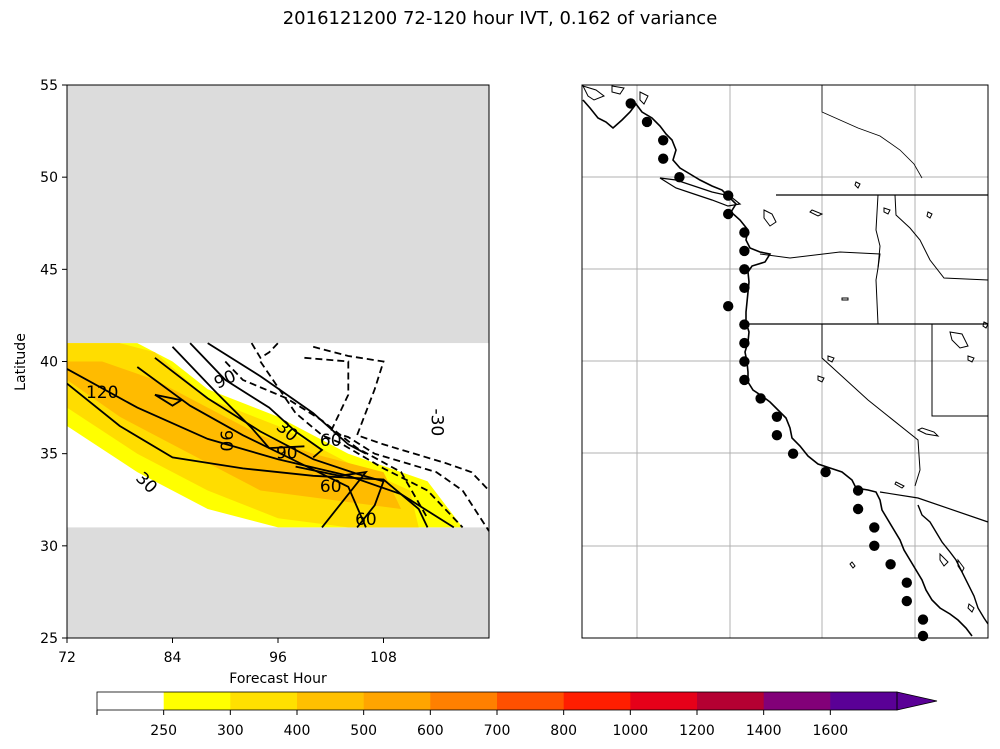 This screenshot has height=749, width=1000. Describe the element at coordinates (872, 132) in the screenshot. I see `border-canada-east` at that location.